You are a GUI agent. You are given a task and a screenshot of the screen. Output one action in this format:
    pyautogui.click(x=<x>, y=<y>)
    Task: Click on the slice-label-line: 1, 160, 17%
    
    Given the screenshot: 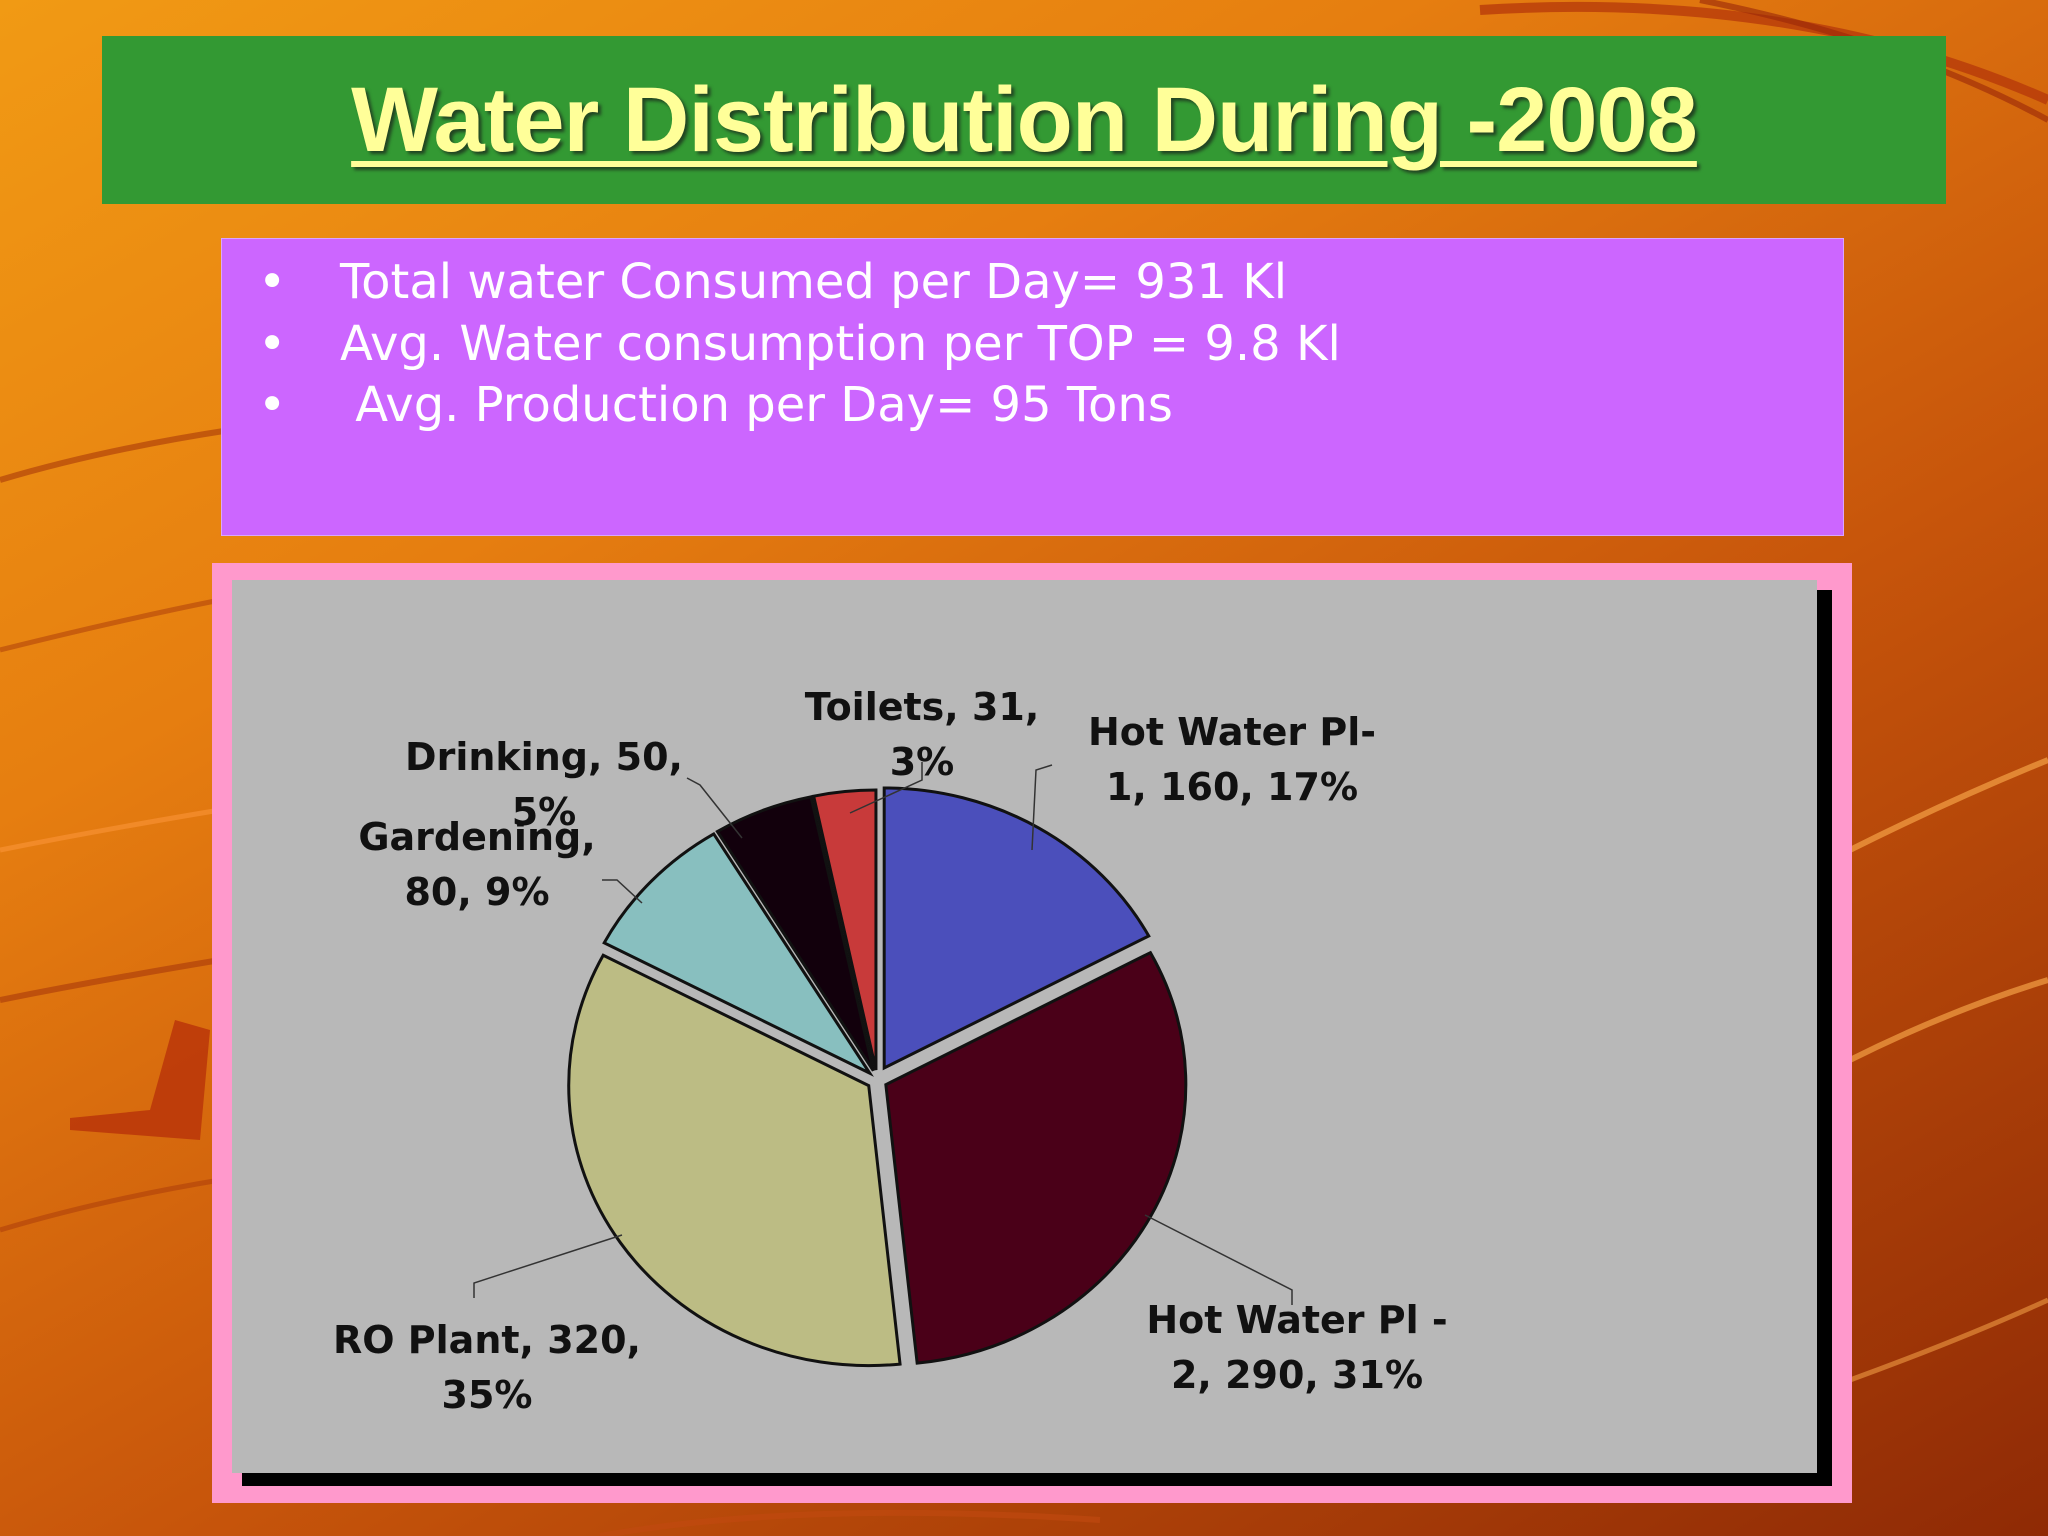 What is the action you would take?
    pyautogui.click(x=1232, y=787)
    